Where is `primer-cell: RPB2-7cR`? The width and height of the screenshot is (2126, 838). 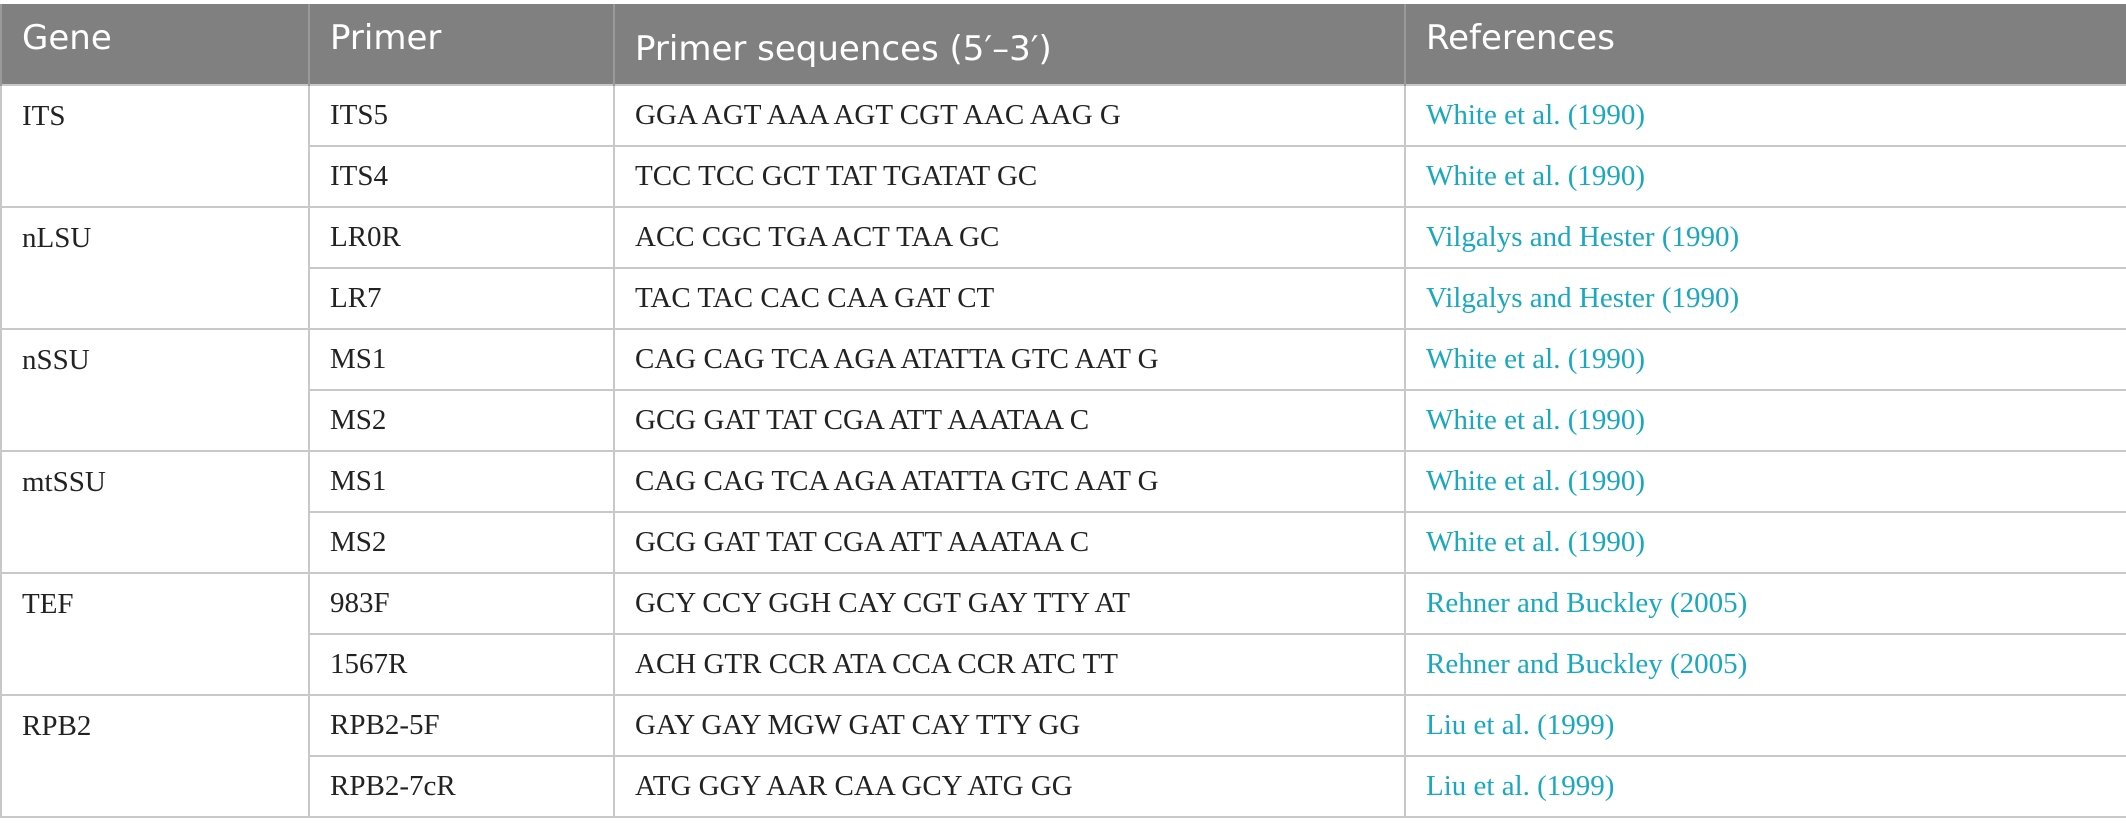 primer-cell: RPB2-7cR is located at coordinates (461, 786).